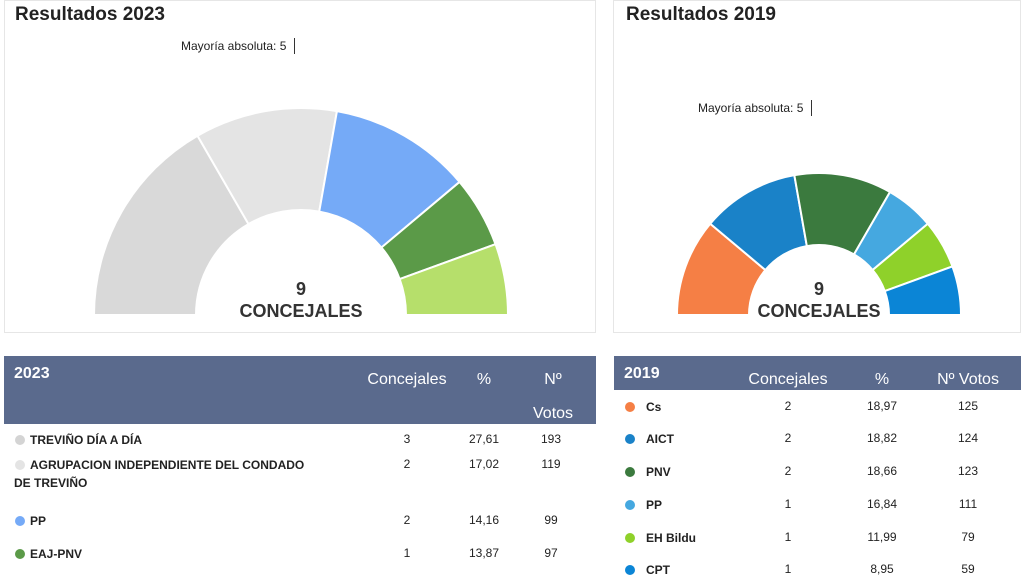 The height and width of the screenshot is (579, 1024). Describe the element at coordinates (642, 373) in the screenshot. I see `table-year: 2019` at that location.